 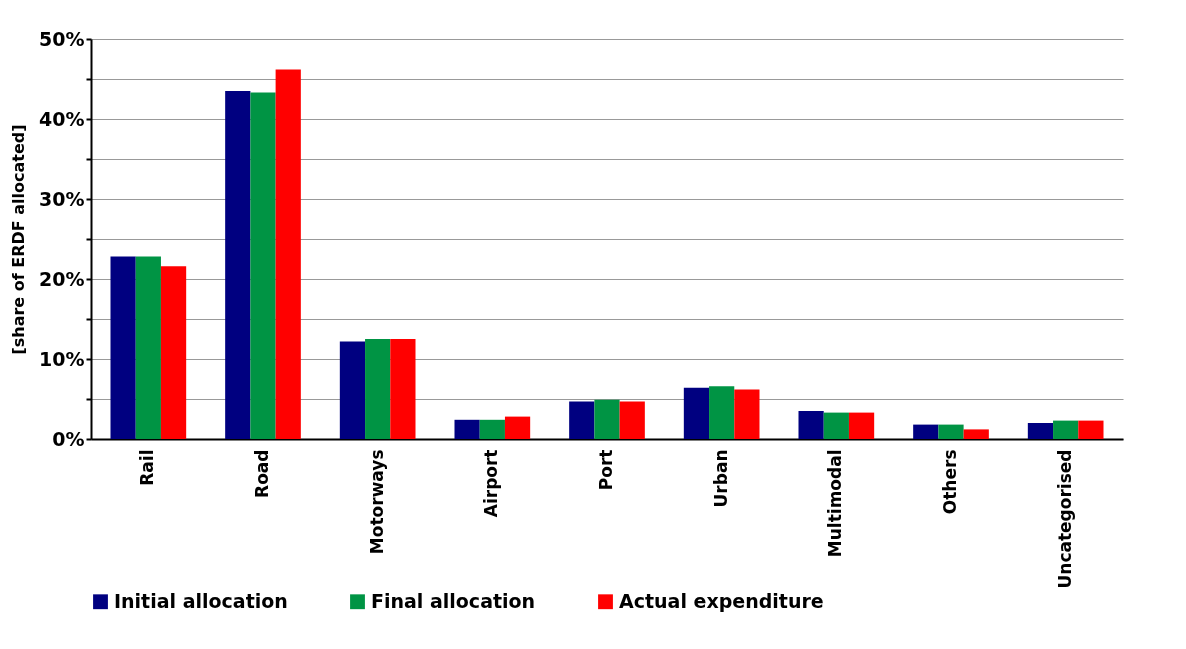 What do you see at coordinates (262, 473) in the screenshot?
I see `x-tick-label: Road` at bounding box center [262, 473].